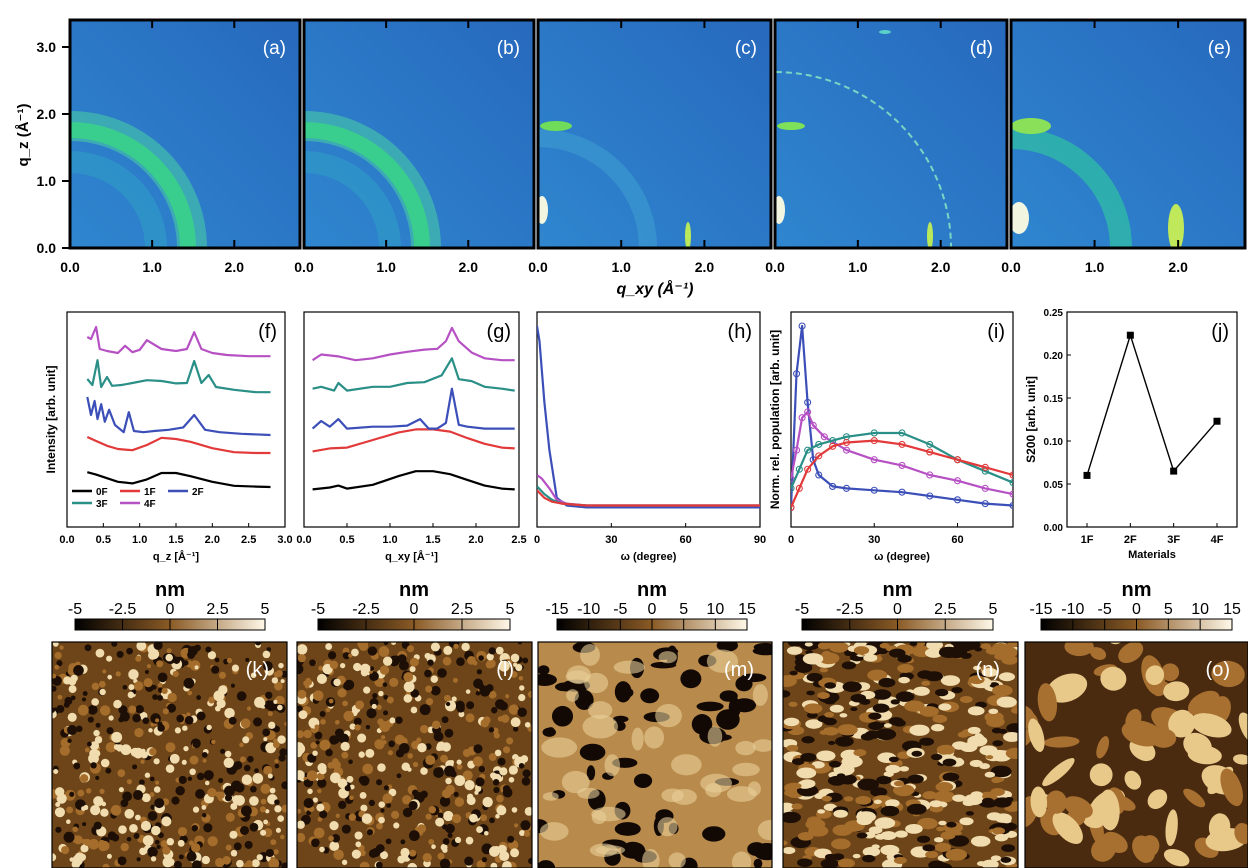 Image resolution: width=1248 pixels, height=868 pixels. What do you see at coordinates (1232, 609) in the screenshot?
I see `scale-tick-label: 15` at bounding box center [1232, 609].